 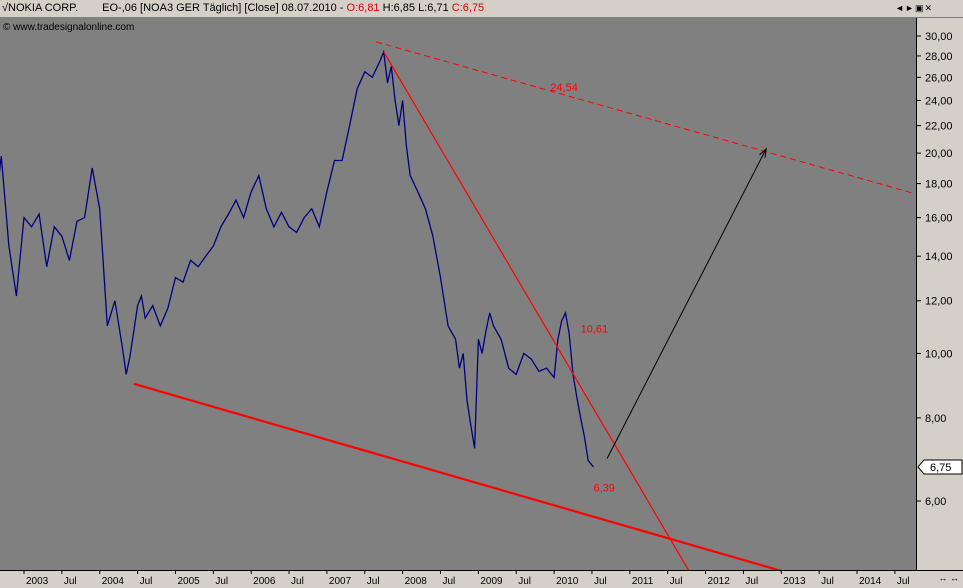 I want to click on y-tick-label: 16,00, so click(x=939, y=219).